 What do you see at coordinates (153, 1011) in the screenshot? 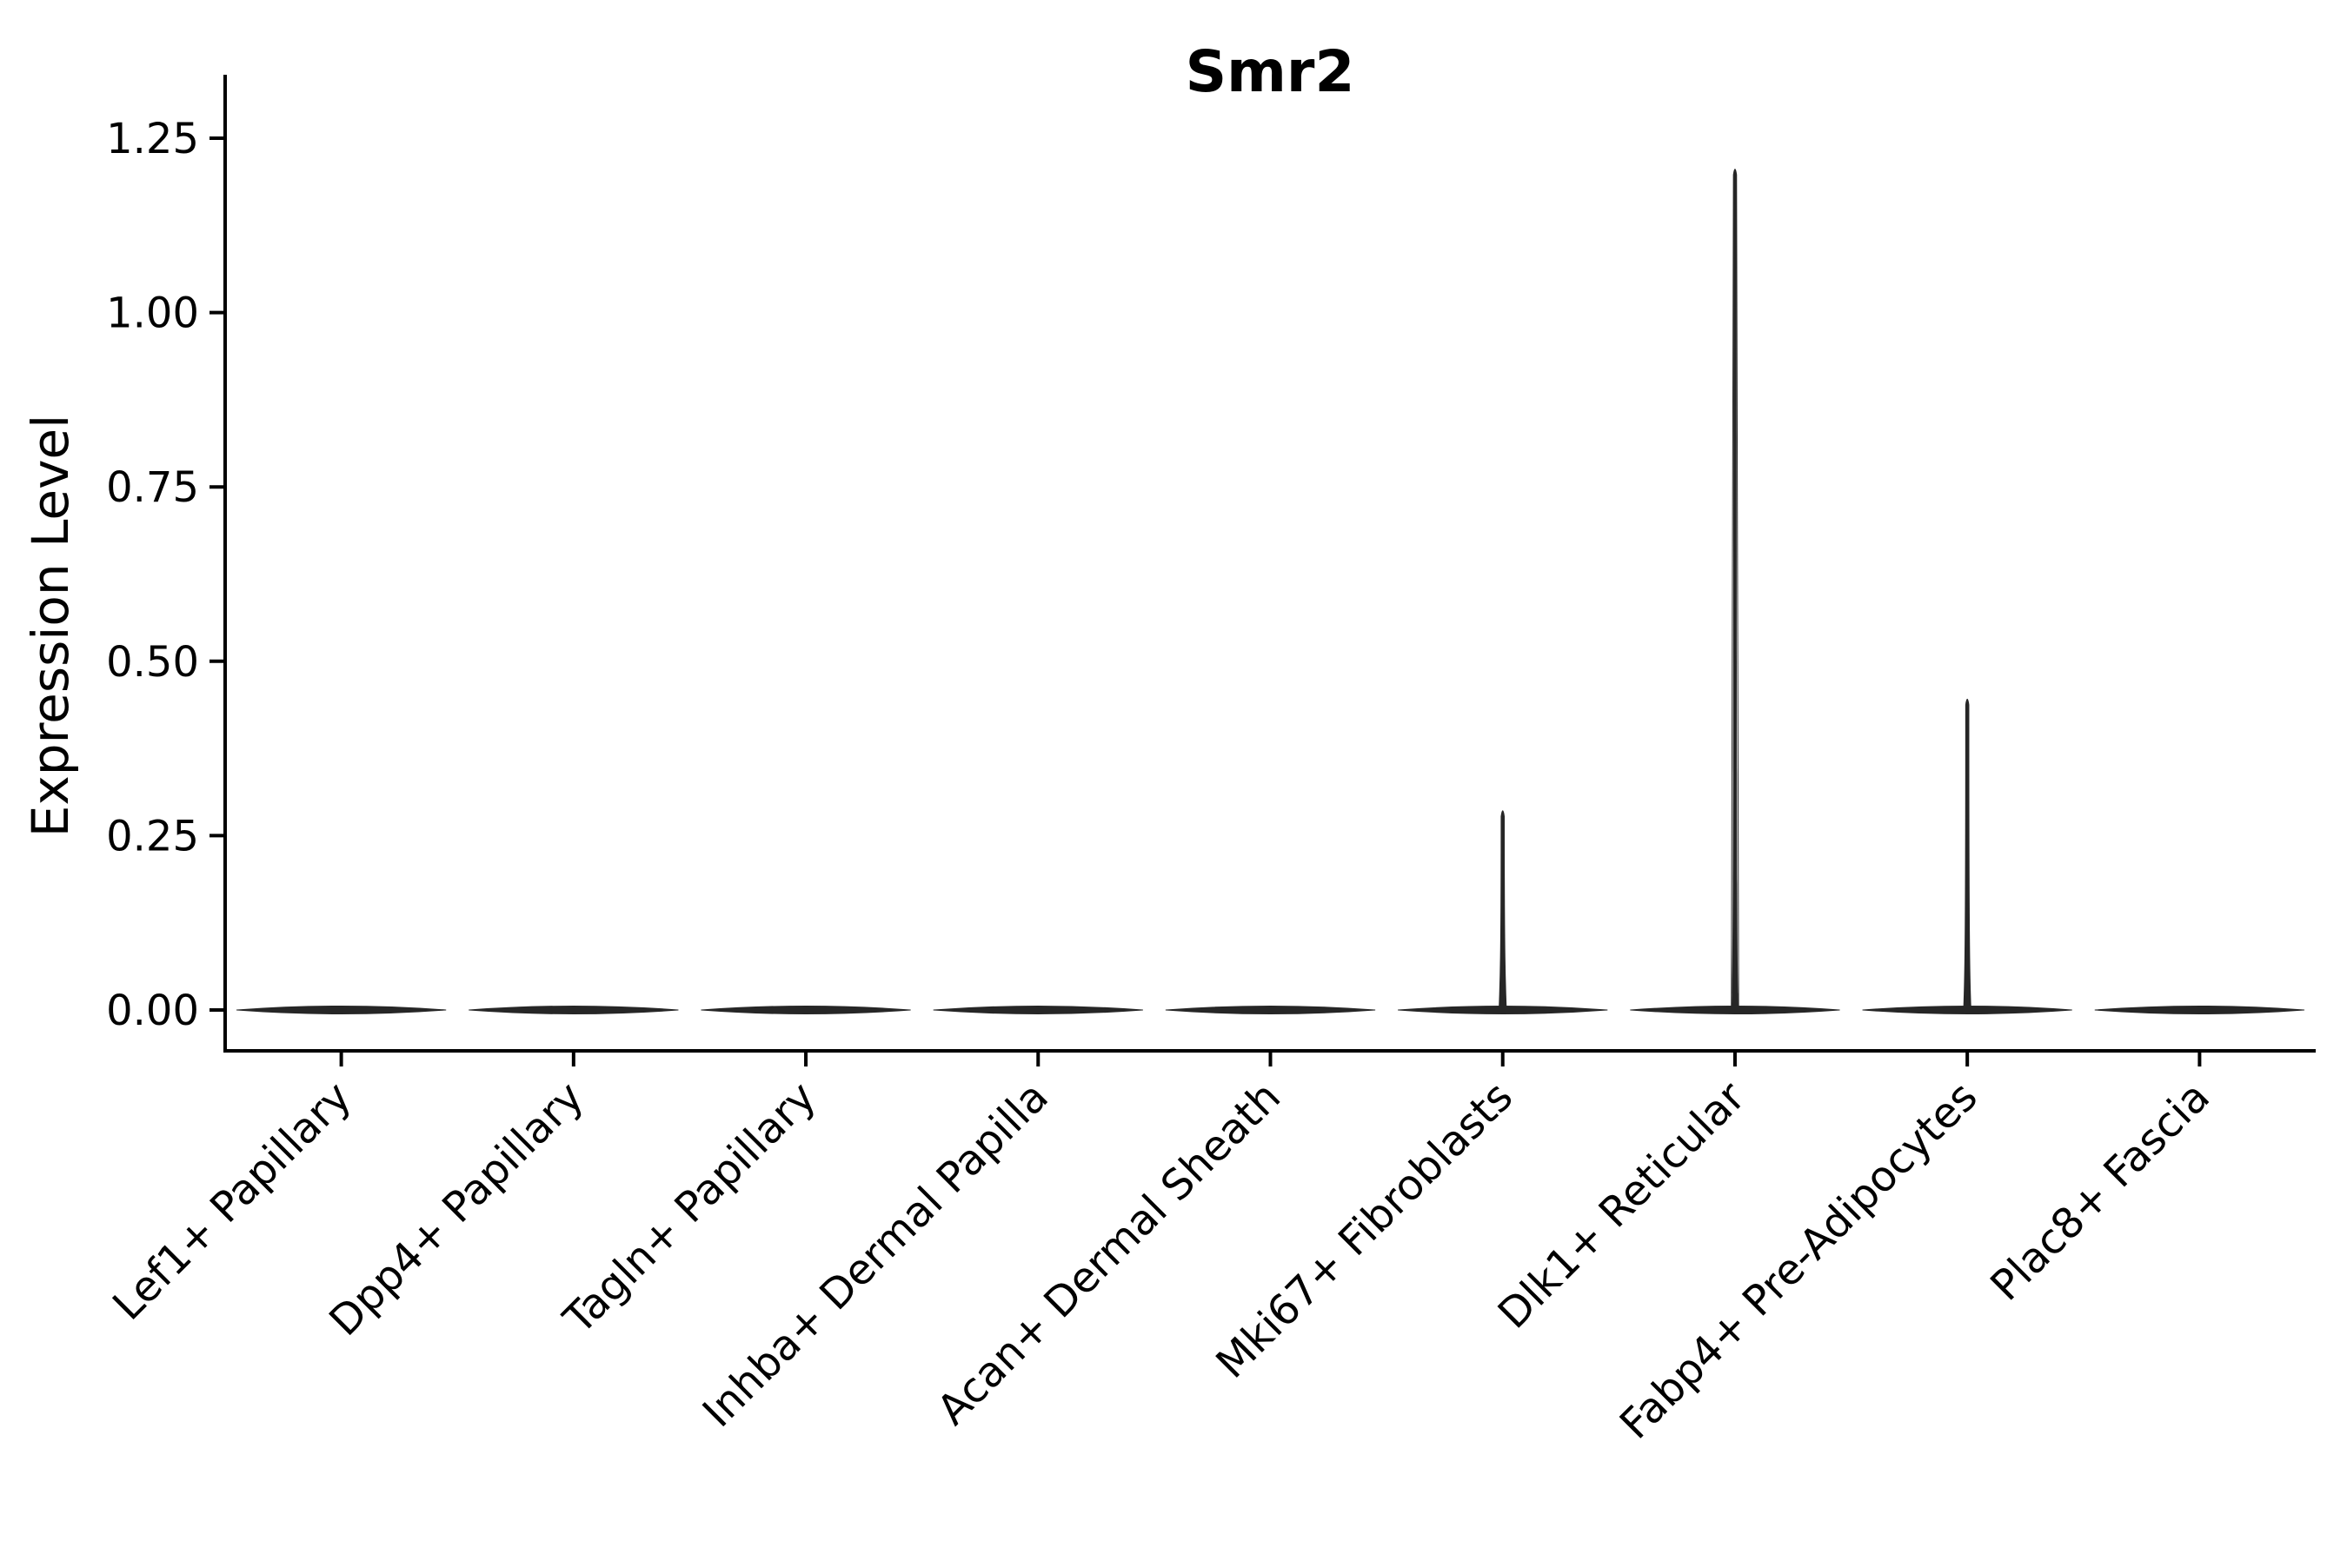
I see `y-tick-label: 0.00` at bounding box center [153, 1011].